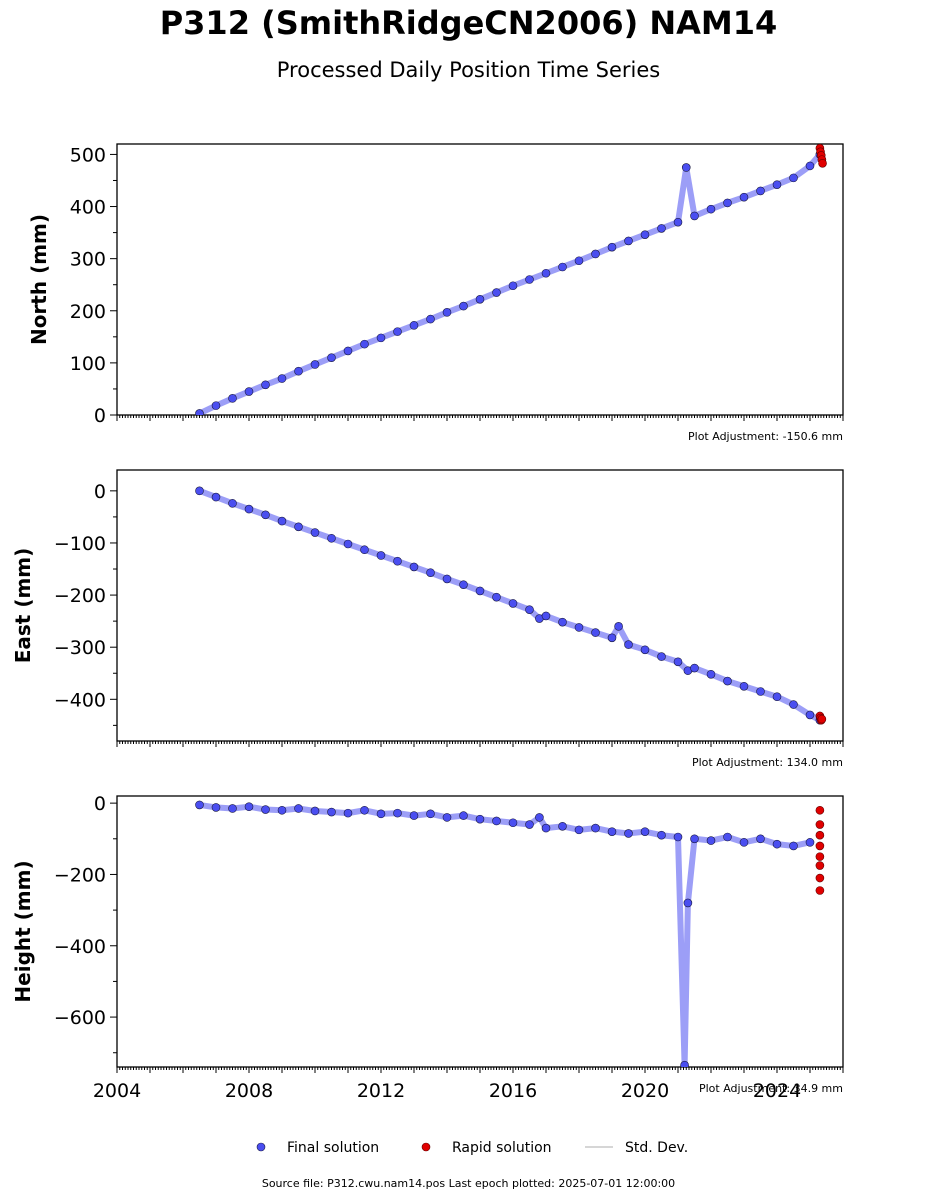  I want to click on north-y-tick-label: 100, so click(88, 364).